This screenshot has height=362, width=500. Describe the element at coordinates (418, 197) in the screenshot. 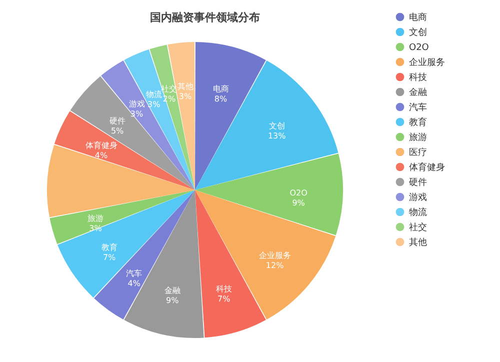

I see `legend-label: 游戏` at that location.